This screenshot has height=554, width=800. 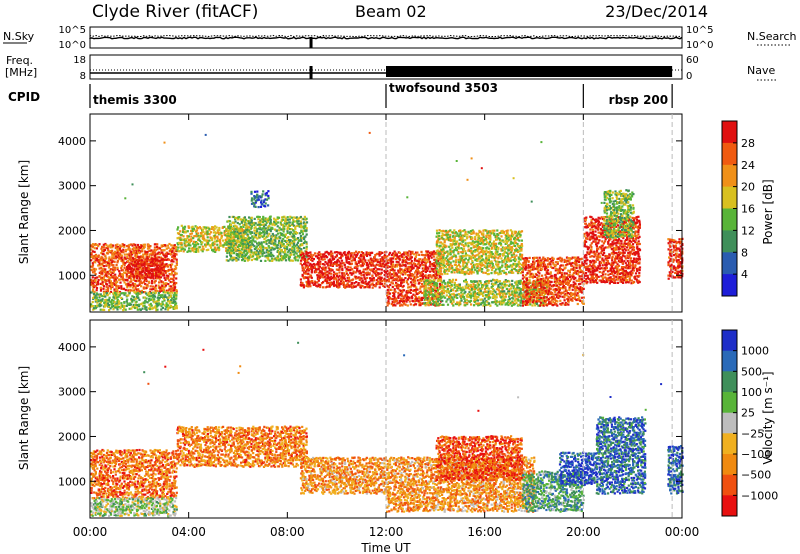 I want to click on nsky-line, so click(x=386, y=38).